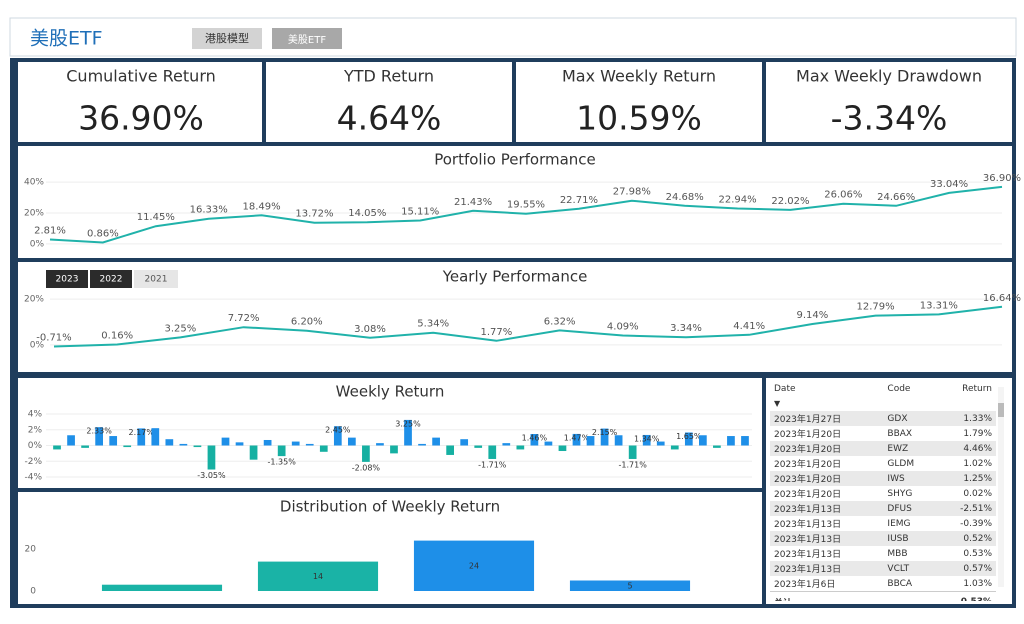  I want to click on table-cell: IWS, so click(896, 478).